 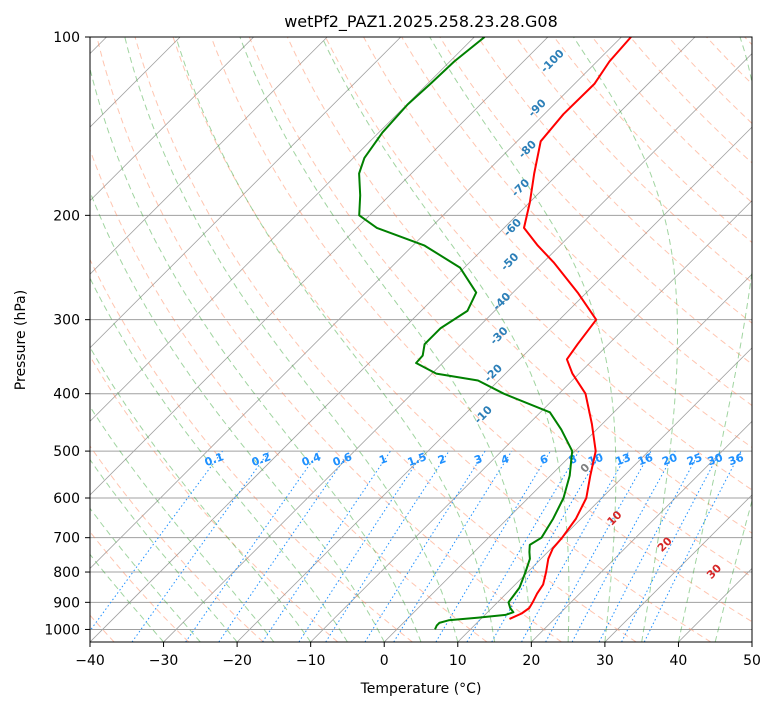 What do you see at coordinates (417, 459) in the screenshot?
I see `line-label: 1.5` at bounding box center [417, 459].